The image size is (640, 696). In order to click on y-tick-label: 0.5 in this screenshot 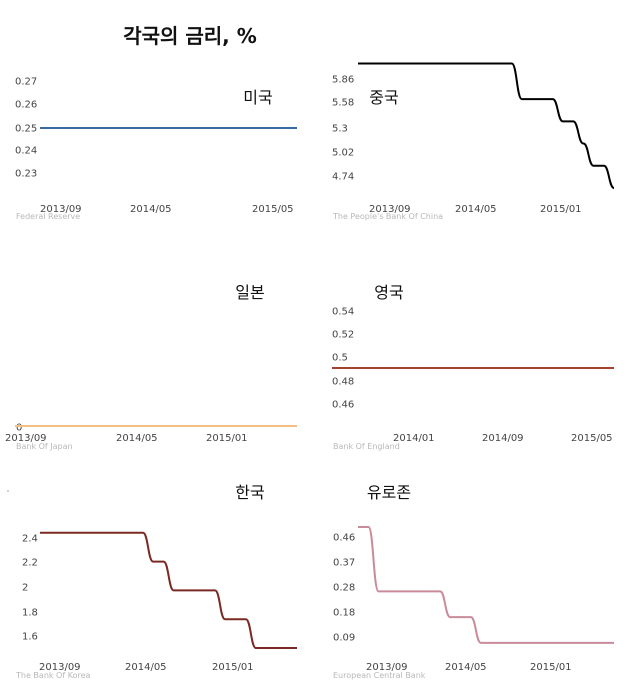, I will do `click(340, 358)`.